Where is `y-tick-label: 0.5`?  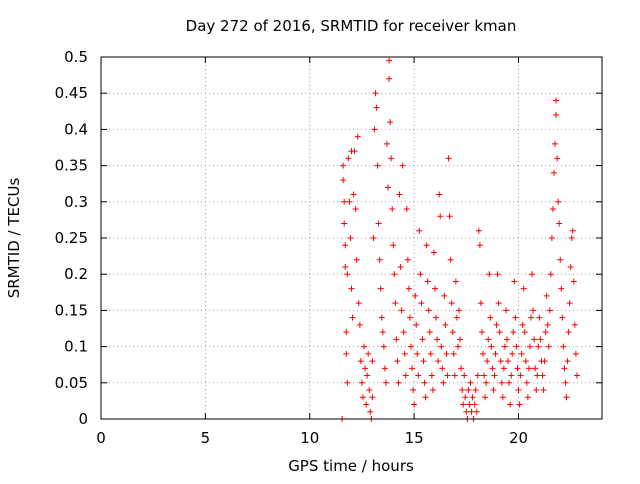 y-tick-label: 0.5 is located at coordinates (76, 57).